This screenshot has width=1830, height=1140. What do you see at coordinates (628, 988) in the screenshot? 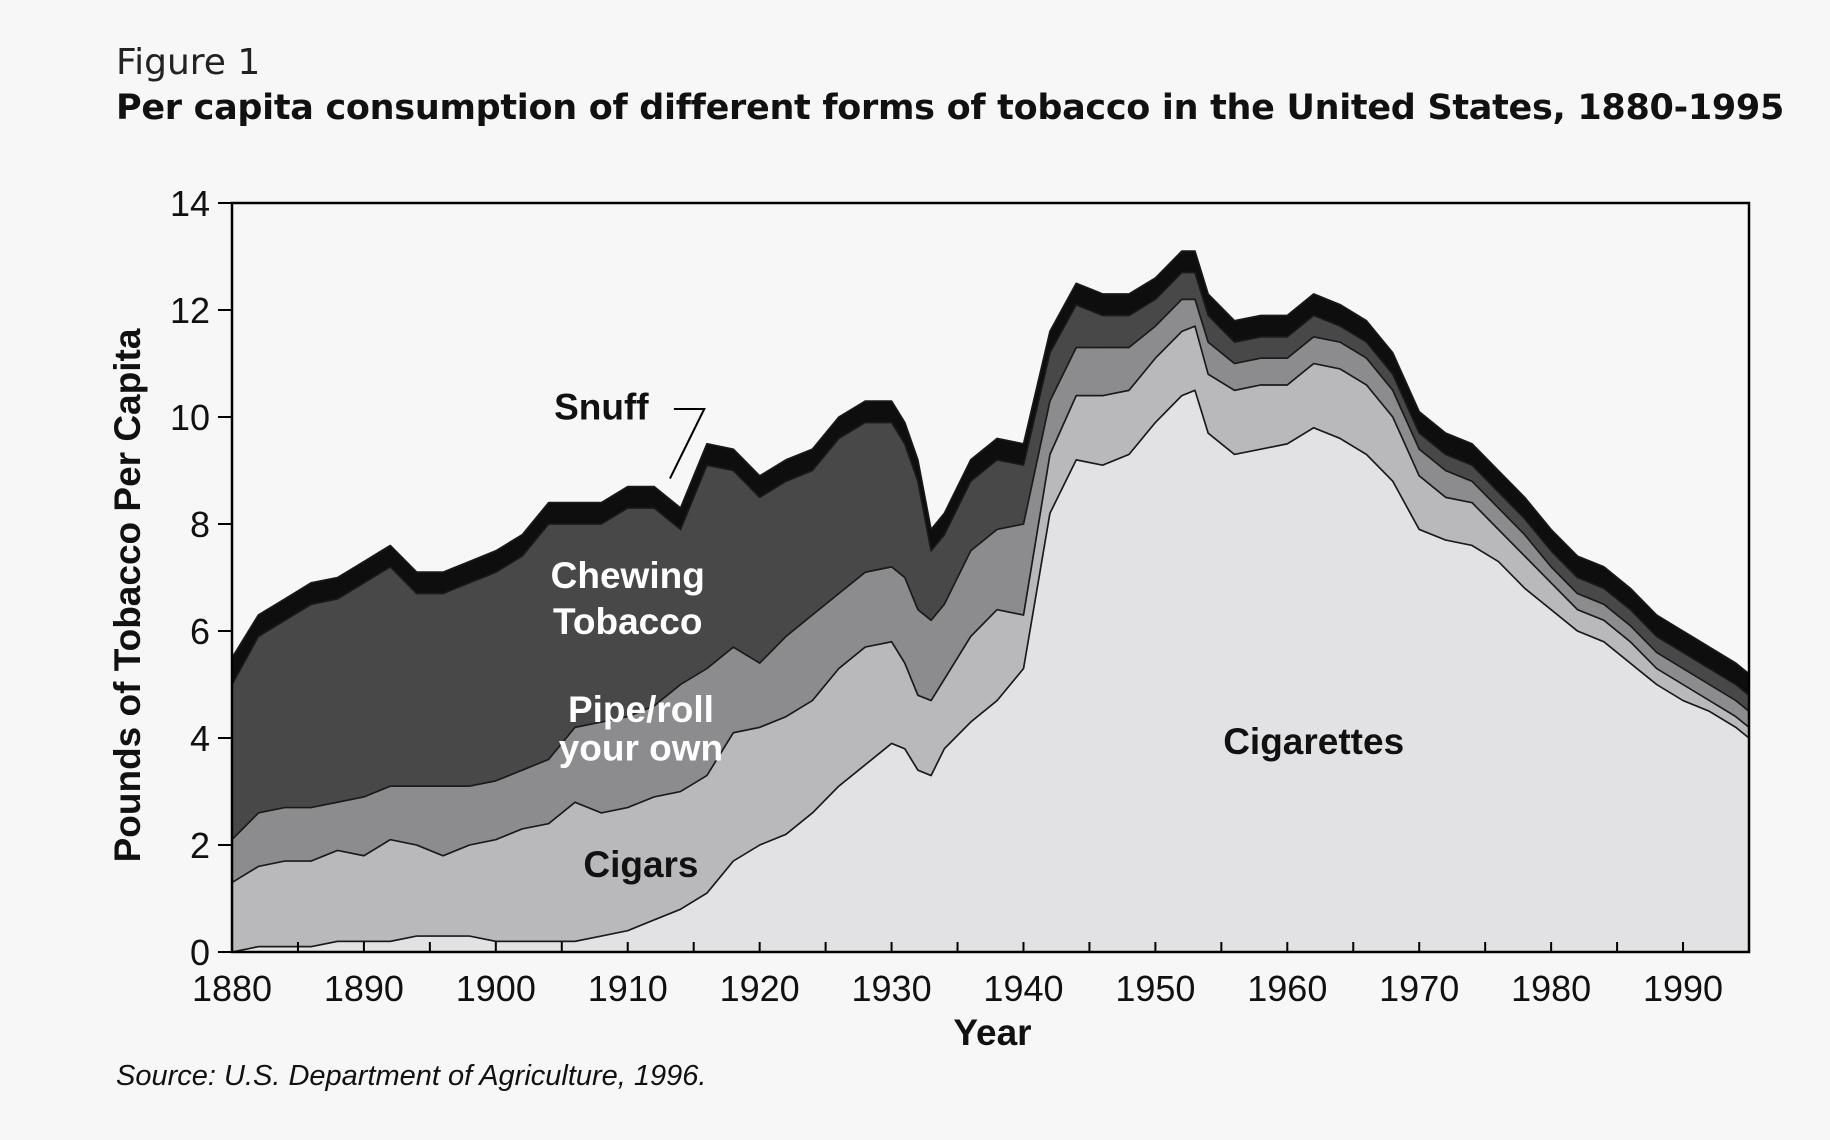
I see `x-tick-label: 1910` at bounding box center [628, 988].